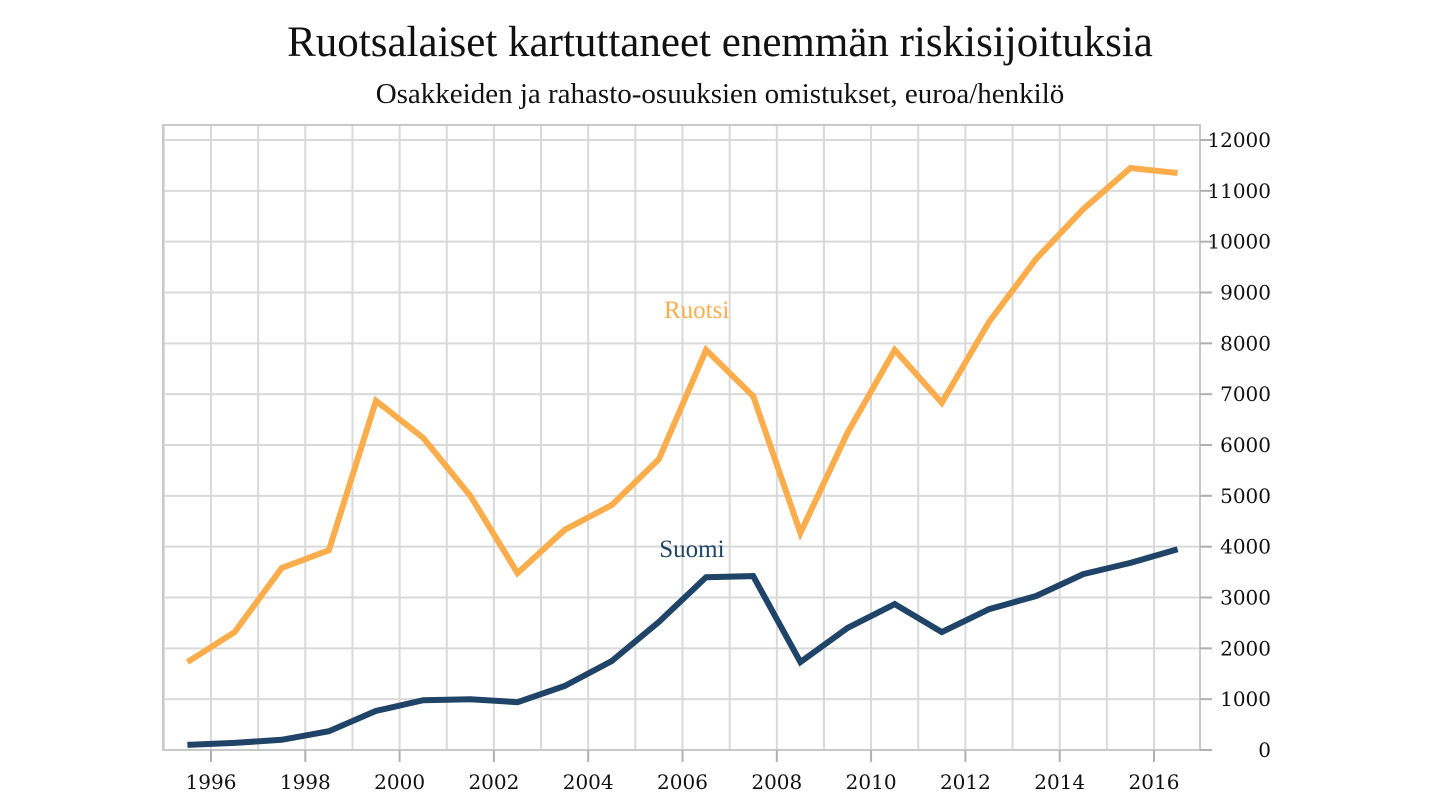 The image size is (1440, 810). I want to click on y-tick-label: 8000, so click(1245, 343).